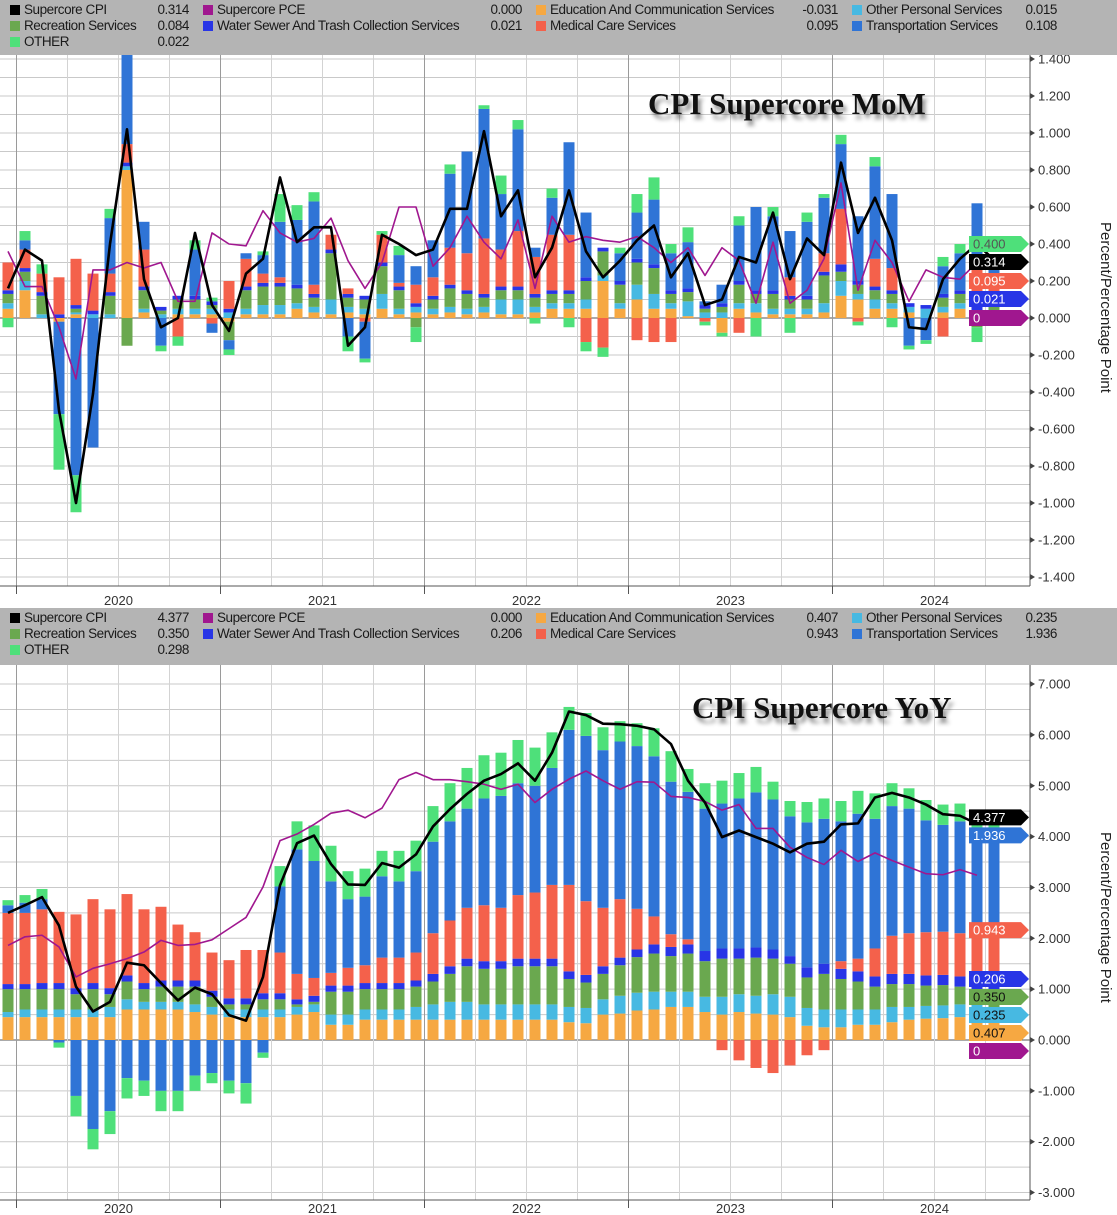 This screenshot has width=1117, height=1215. What do you see at coordinates (526, 600) in the screenshot?
I see `x-tick-label: 2022` at bounding box center [526, 600].